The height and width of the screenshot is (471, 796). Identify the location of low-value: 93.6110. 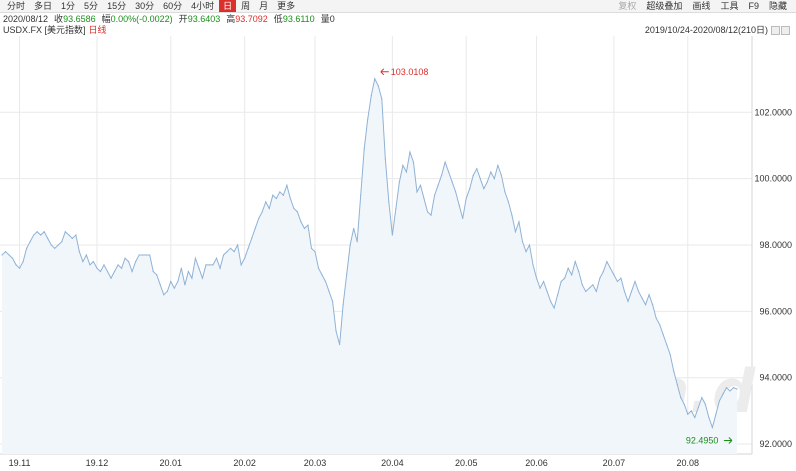
(298, 19).